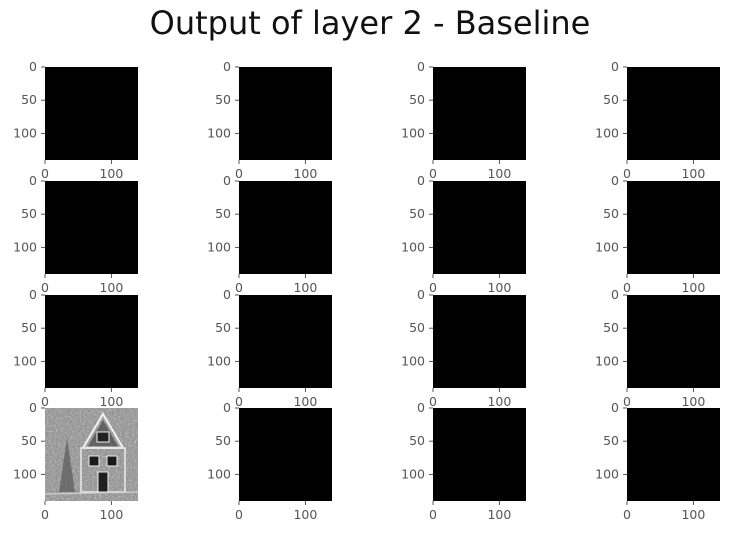 The width and height of the screenshot is (731, 534). What do you see at coordinates (370, 23) in the screenshot?
I see `figure-title: Output of layer 2 - Baseline` at bounding box center [370, 23].